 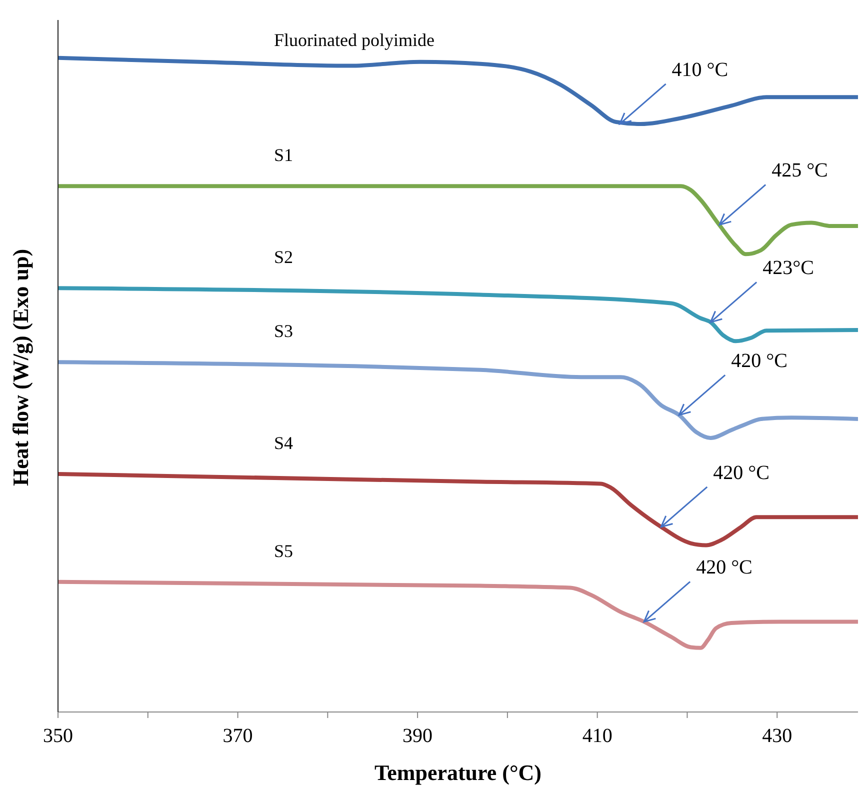 I want to click on annotation: 410 °C, so click(x=700, y=69).